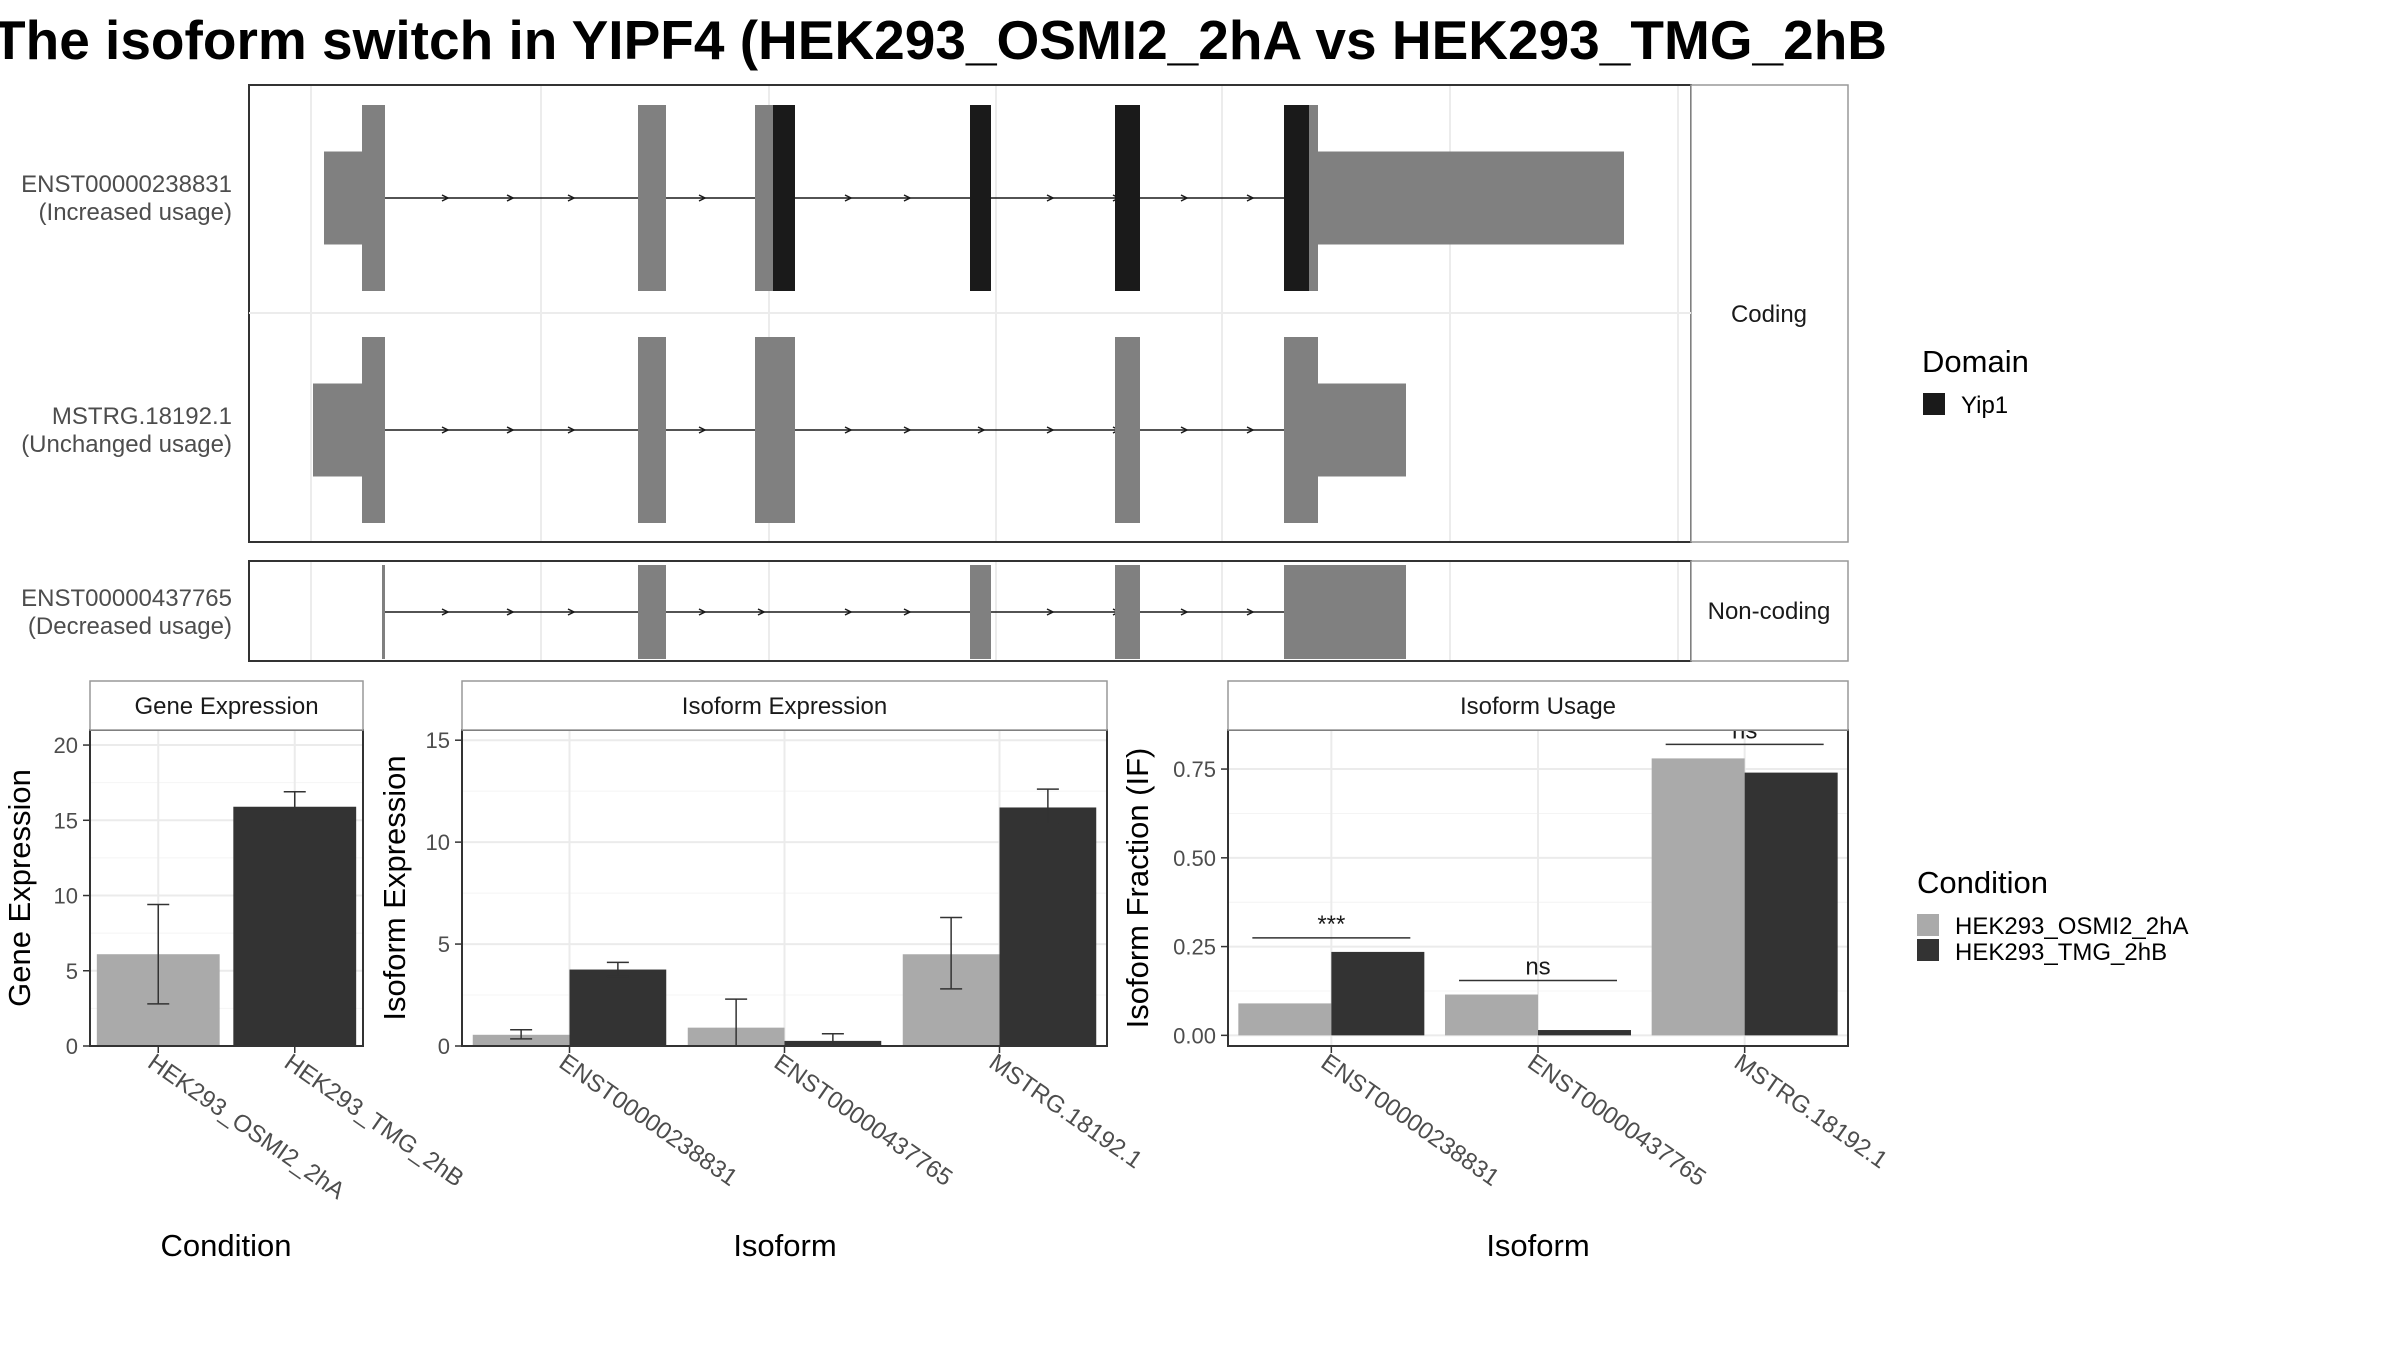 This screenshot has width=2400, height=1350. What do you see at coordinates (1982, 882) in the screenshot?
I see `condition-legend-title: Condition` at bounding box center [1982, 882].